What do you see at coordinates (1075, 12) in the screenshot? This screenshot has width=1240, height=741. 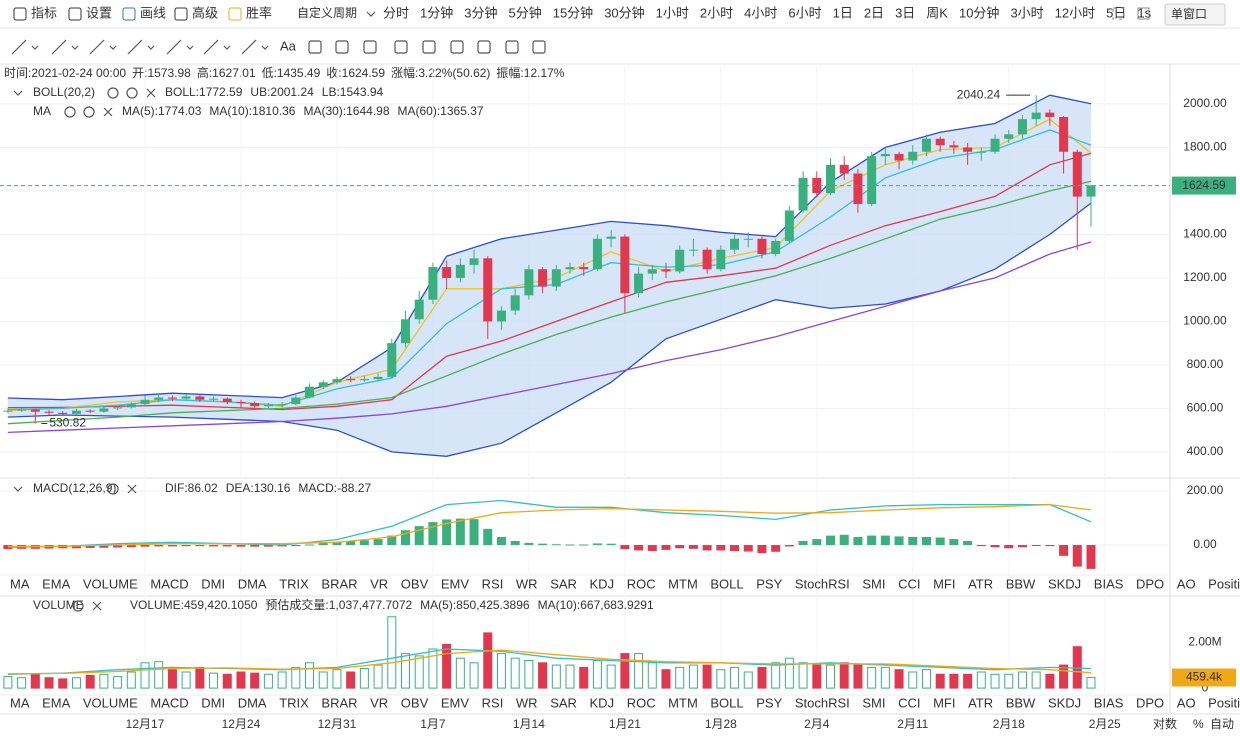 I see `period-tab: 12小时` at bounding box center [1075, 12].